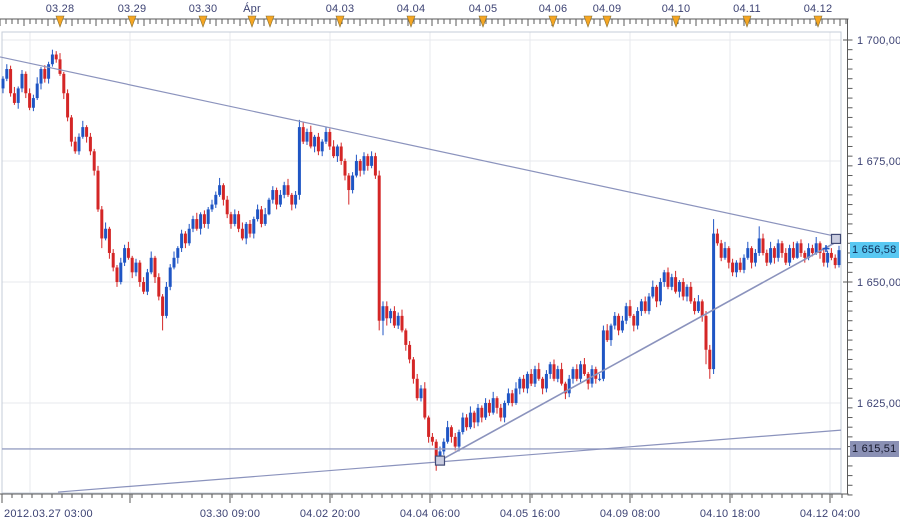 The height and width of the screenshot is (522, 900). Describe the element at coordinates (411, 9) in the screenshot. I see `top-axis-date-label: 04.04` at that location.